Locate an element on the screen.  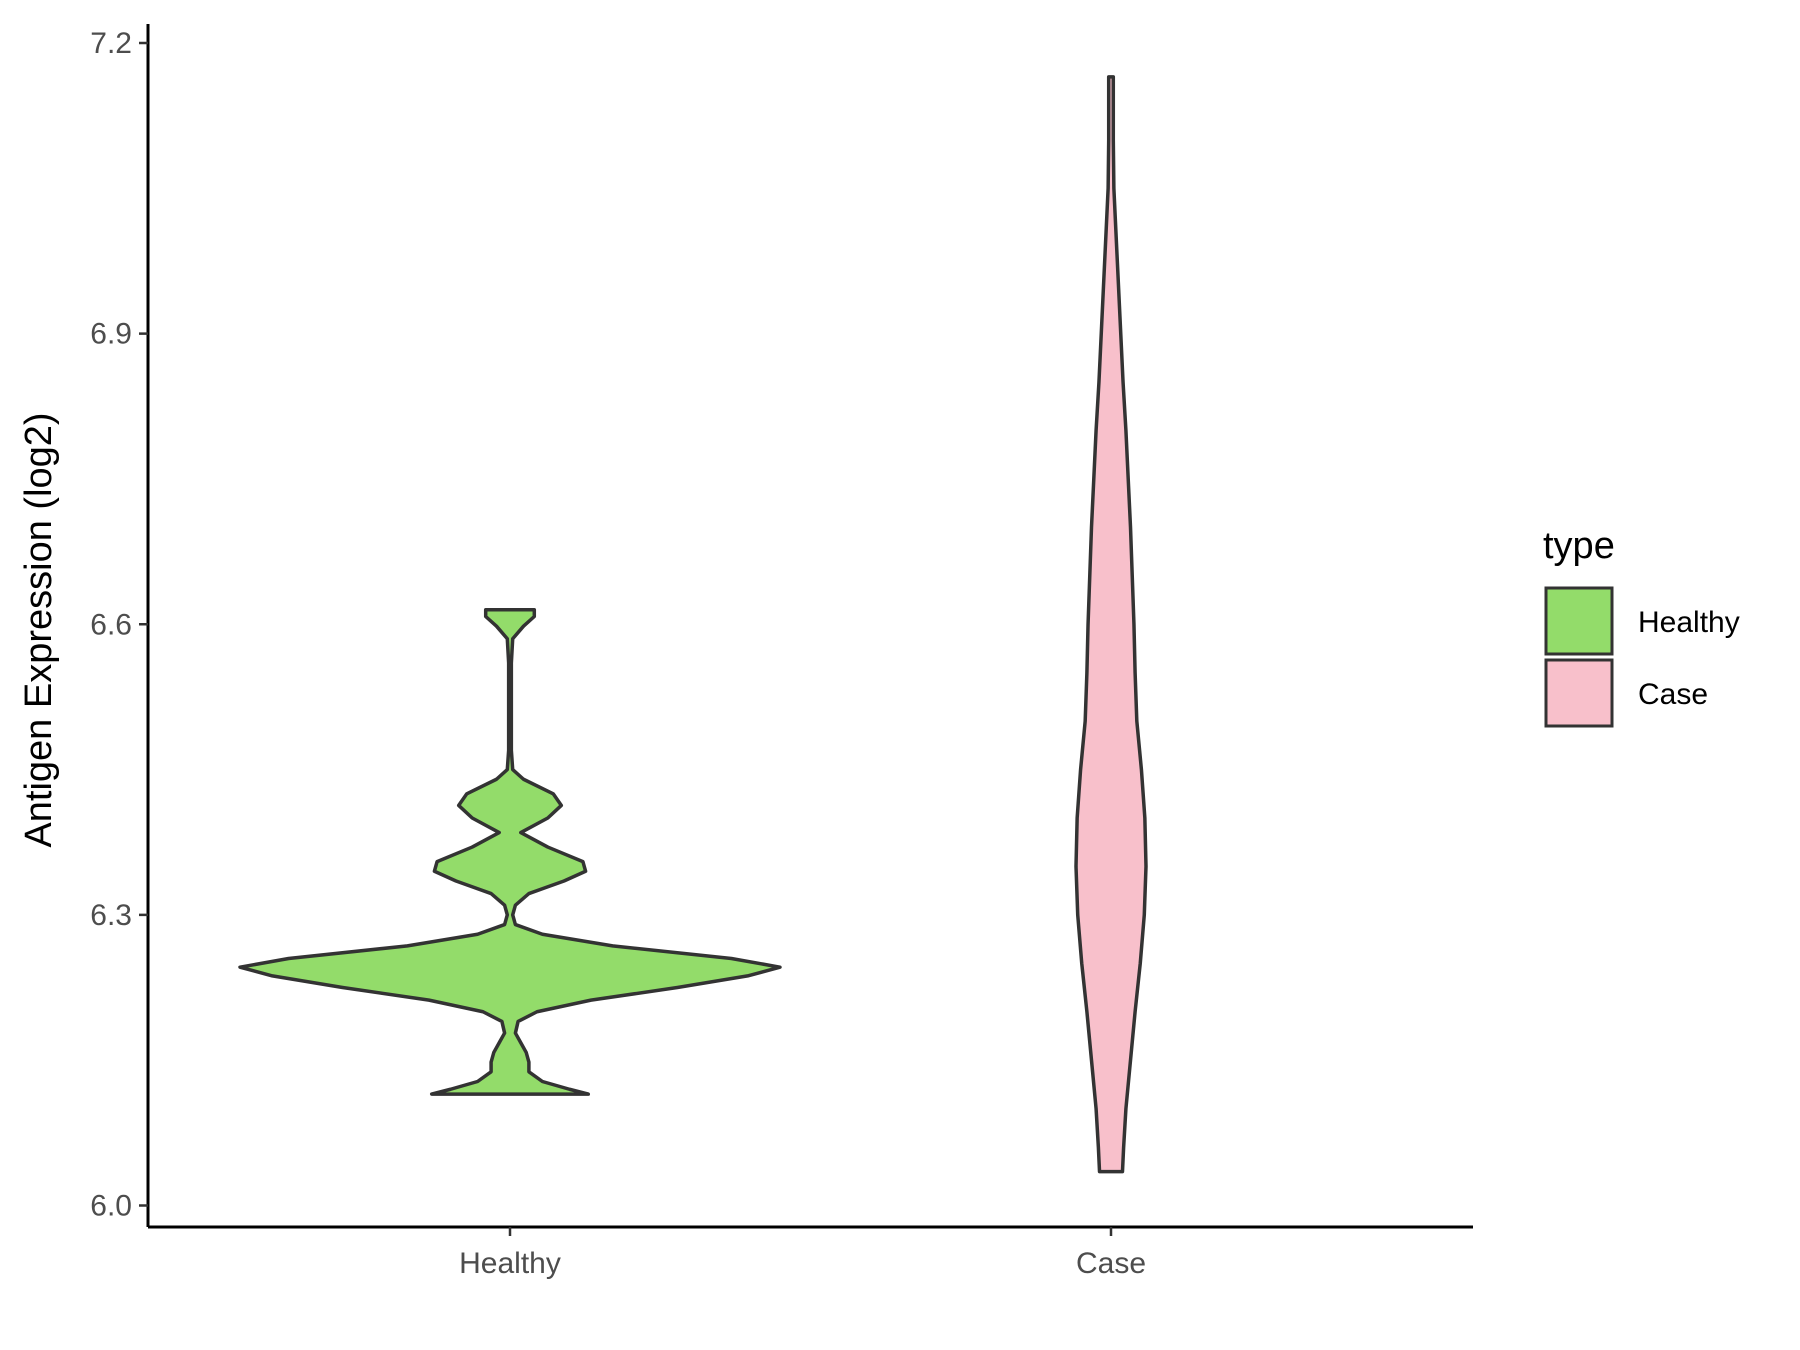
x-axis: Healthy Case is located at coordinates (810, 1252).